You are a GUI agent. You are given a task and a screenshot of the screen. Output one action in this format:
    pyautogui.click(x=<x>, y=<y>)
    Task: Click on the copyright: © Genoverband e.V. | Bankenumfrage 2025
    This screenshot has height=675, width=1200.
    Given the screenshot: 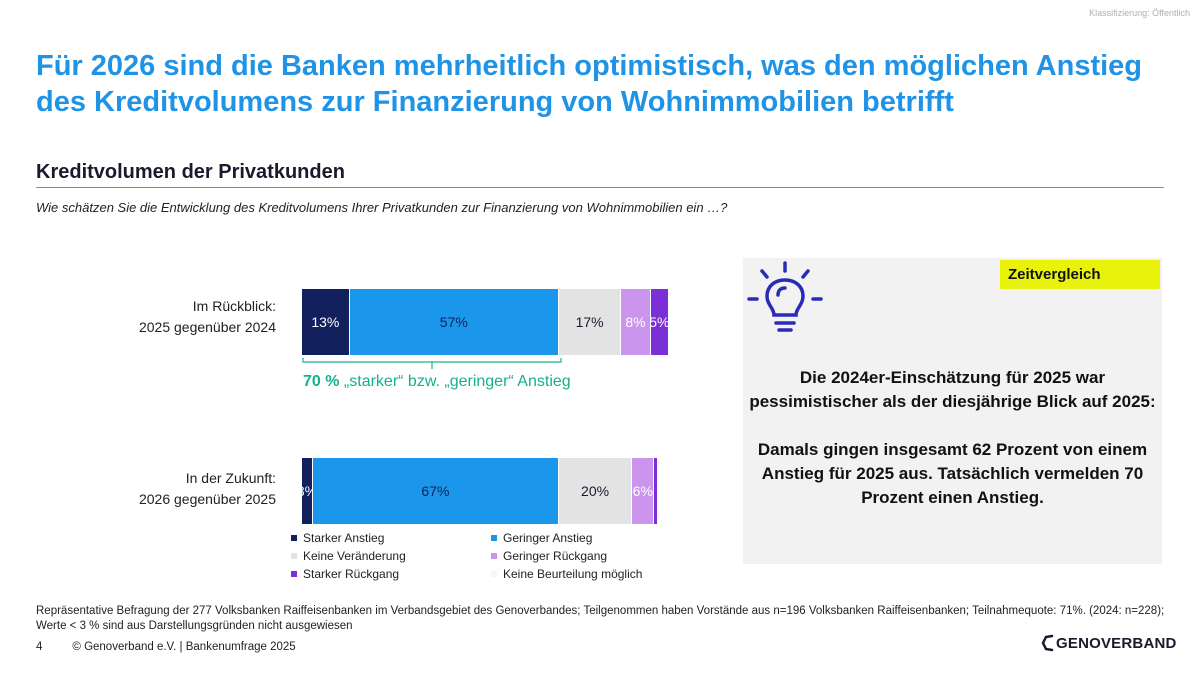 What is the action you would take?
    pyautogui.click(x=184, y=647)
    